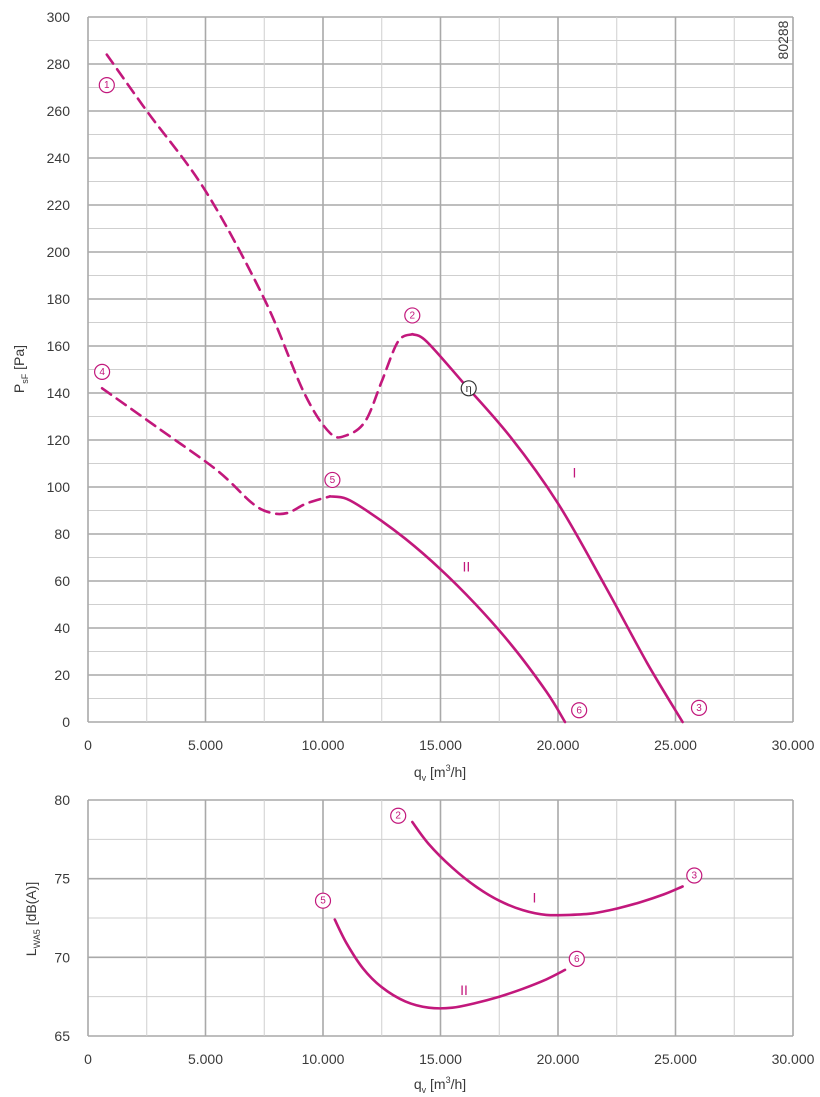 The height and width of the screenshot is (1097, 820). I want to click on diagram-code-label: 80288, so click(783, 39).